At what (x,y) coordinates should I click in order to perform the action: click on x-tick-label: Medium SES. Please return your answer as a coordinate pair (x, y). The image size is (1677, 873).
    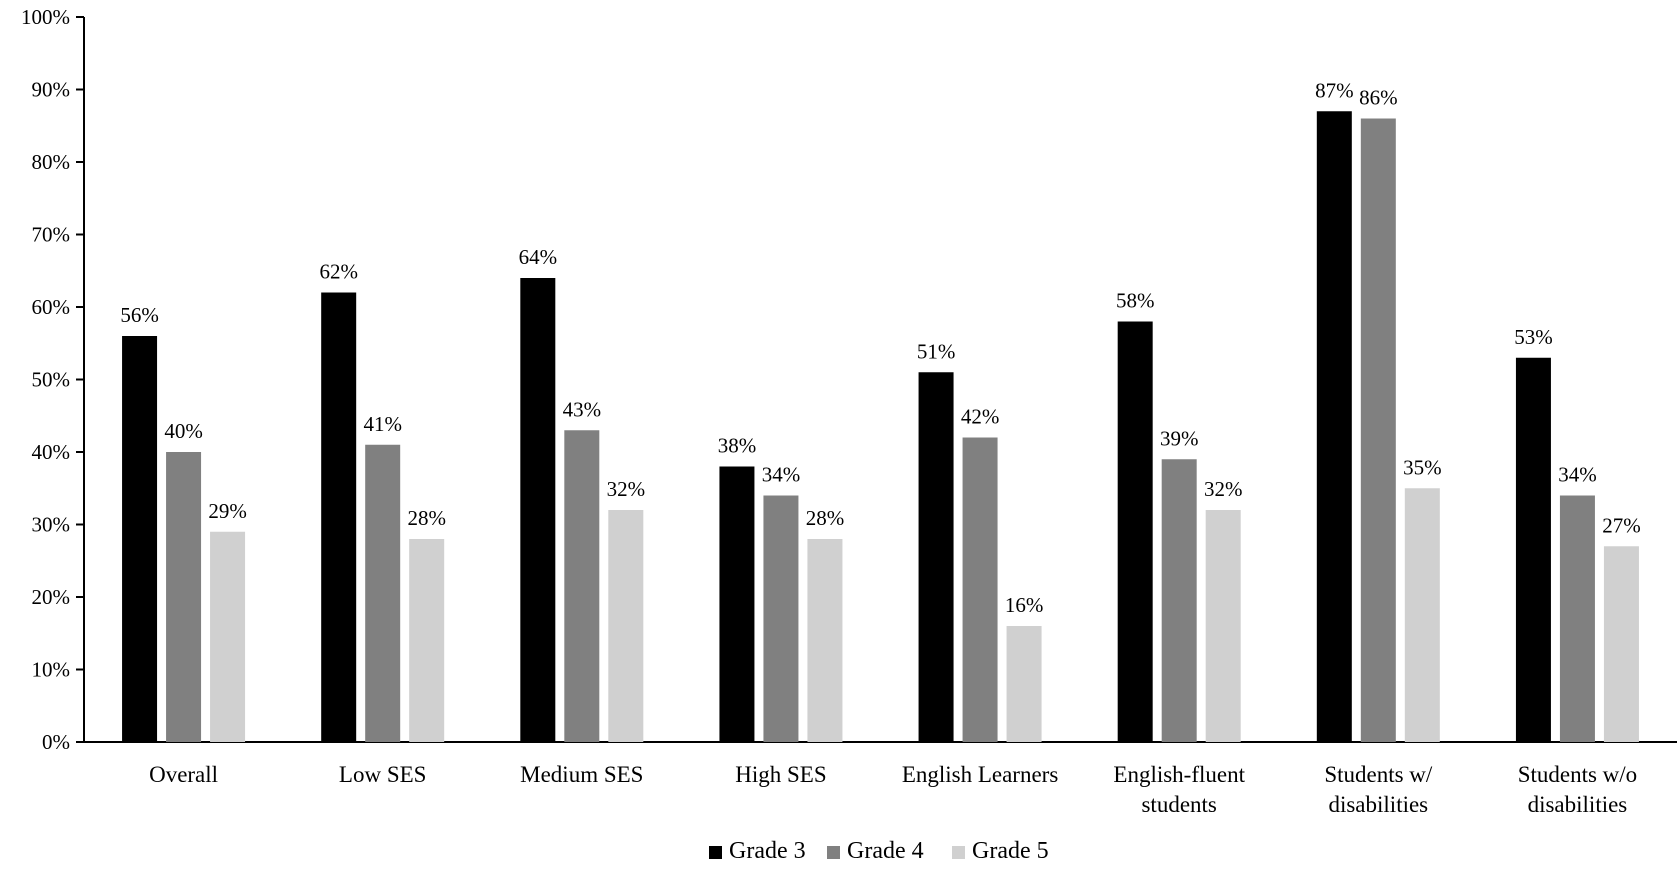
    Looking at the image, I should click on (581, 774).